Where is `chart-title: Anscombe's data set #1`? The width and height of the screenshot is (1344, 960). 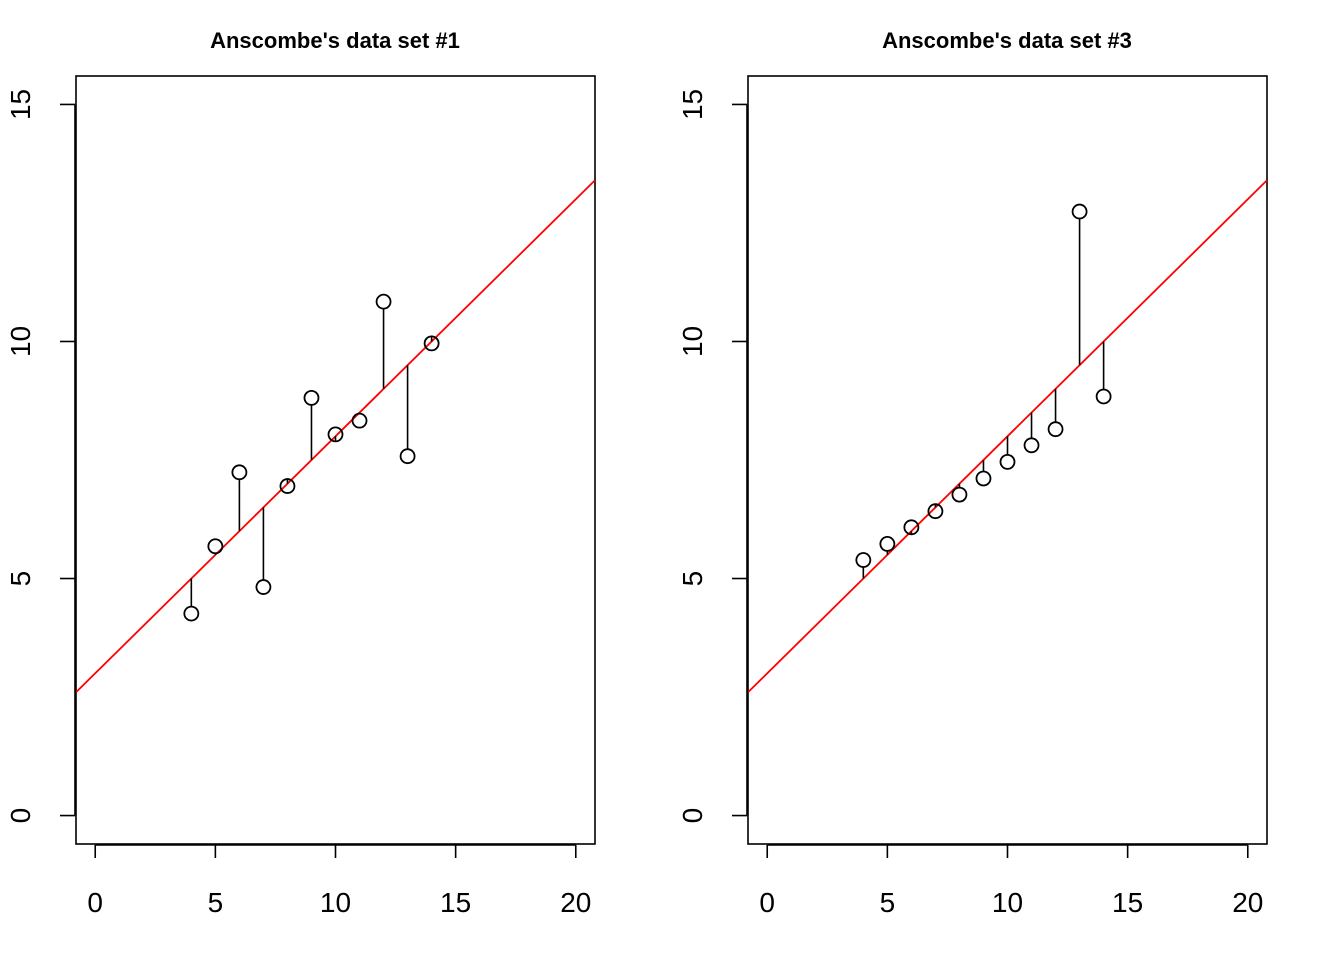 chart-title: Anscombe's data set #1 is located at coordinates (335, 40).